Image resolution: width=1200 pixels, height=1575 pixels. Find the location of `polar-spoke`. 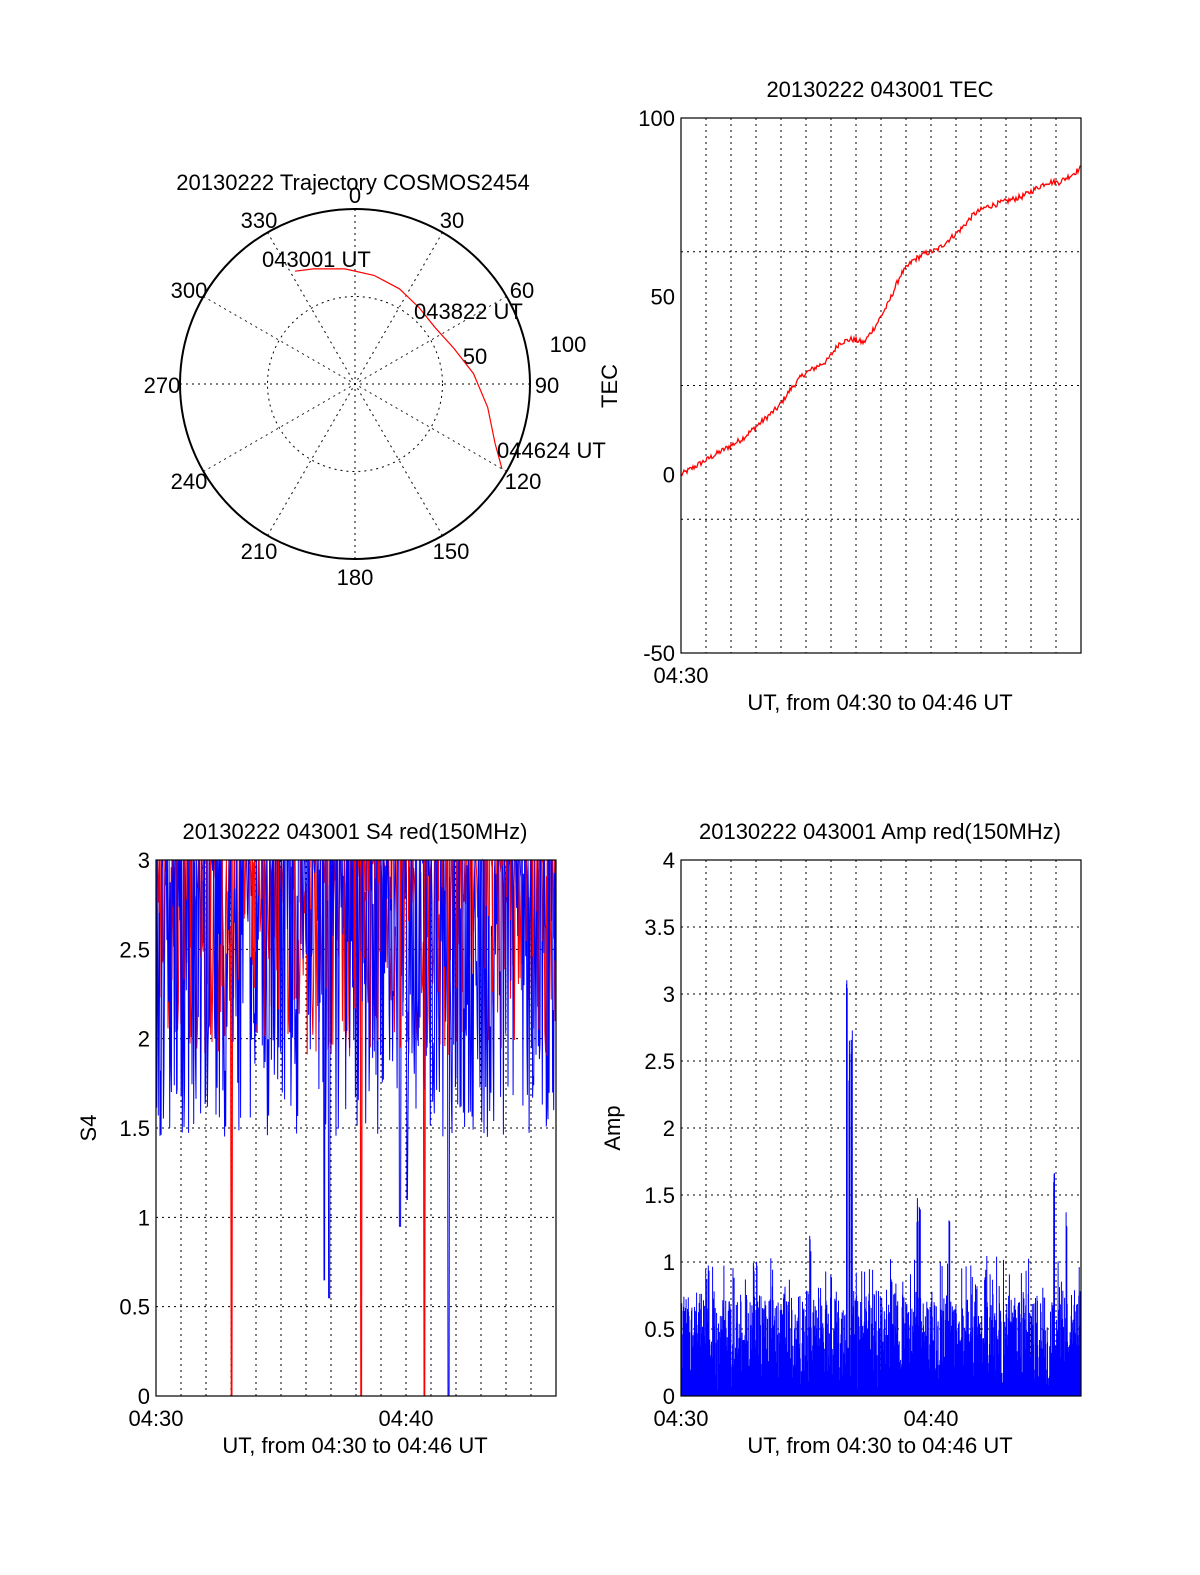

polar-spoke is located at coordinates (355, 384).